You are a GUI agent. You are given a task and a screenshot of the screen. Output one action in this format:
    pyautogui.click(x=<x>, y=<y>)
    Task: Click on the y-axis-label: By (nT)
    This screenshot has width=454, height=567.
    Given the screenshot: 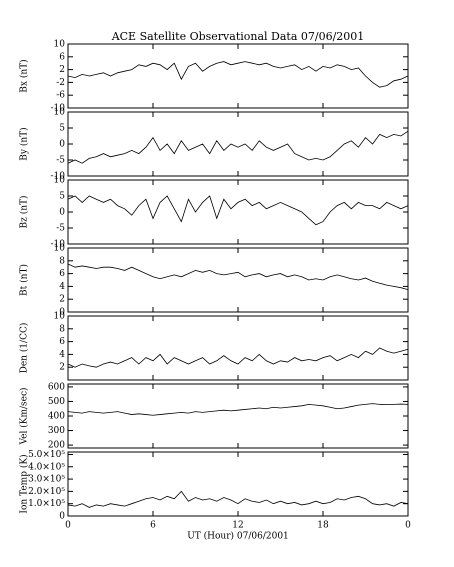 What is the action you would take?
    pyautogui.click(x=24, y=143)
    